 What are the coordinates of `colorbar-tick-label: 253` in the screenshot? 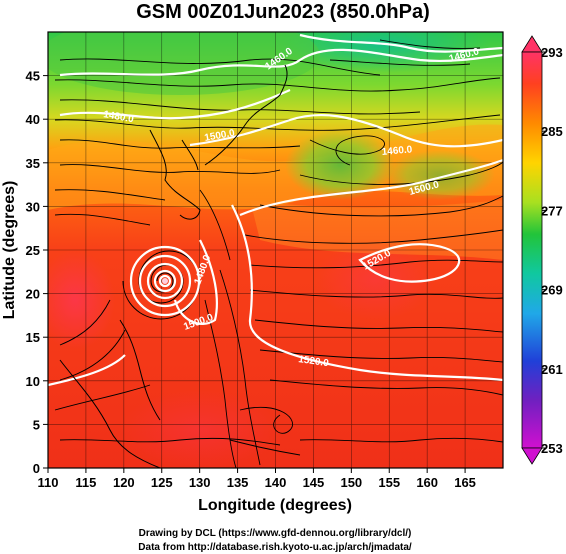 It's located at (552, 448).